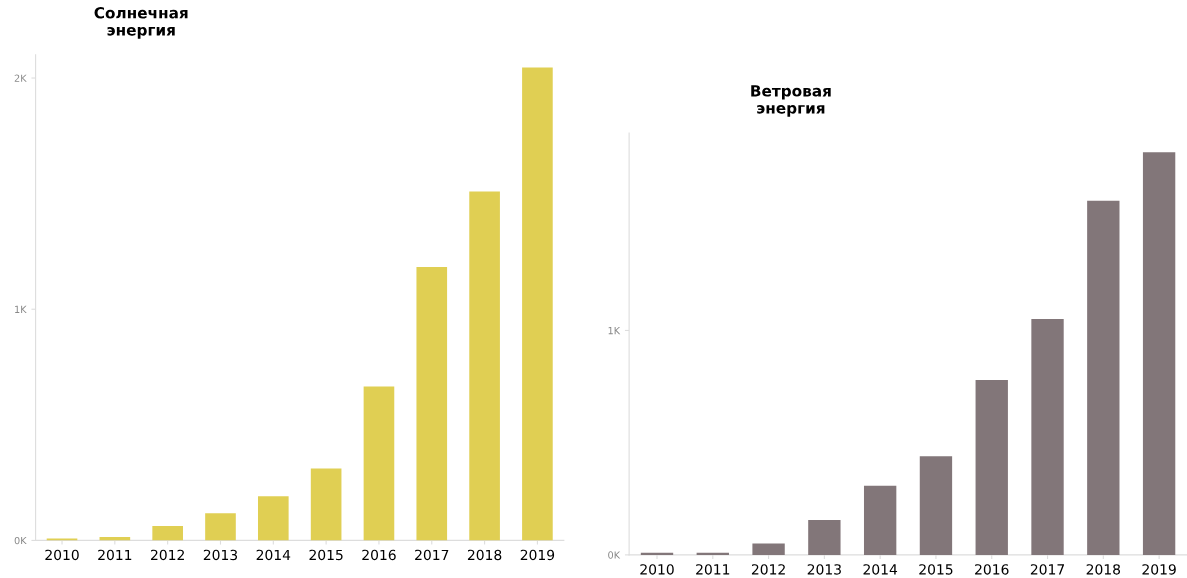 The image size is (1187, 578). What do you see at coordinates (141, 23) in the screenshot?
I see `chart-title: Солнечная энергия` at bounding box center [141, 23].